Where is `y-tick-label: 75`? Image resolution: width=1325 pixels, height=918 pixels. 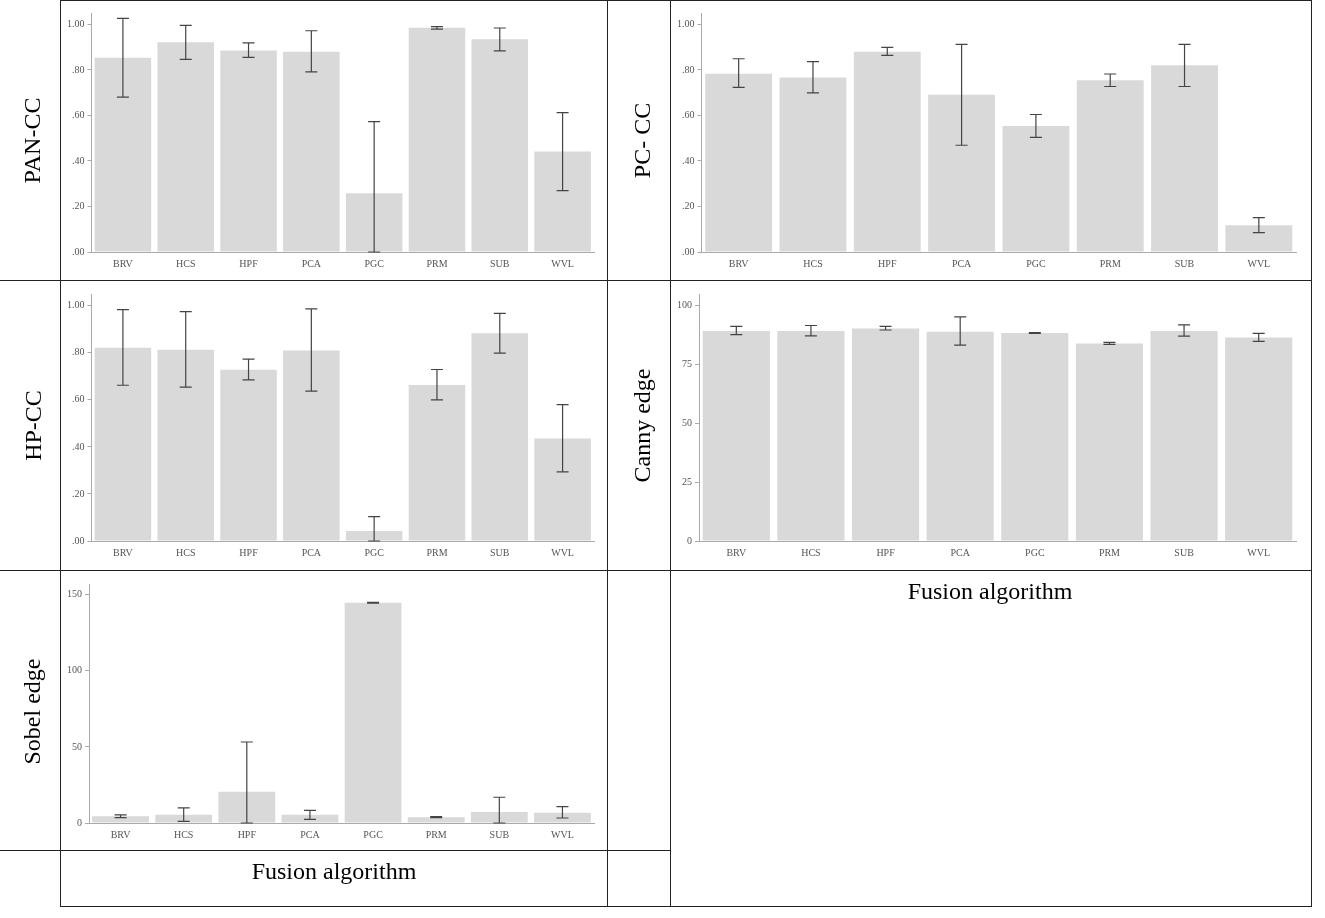 y-tick-label: 75 is located at coordinates (687, 364).